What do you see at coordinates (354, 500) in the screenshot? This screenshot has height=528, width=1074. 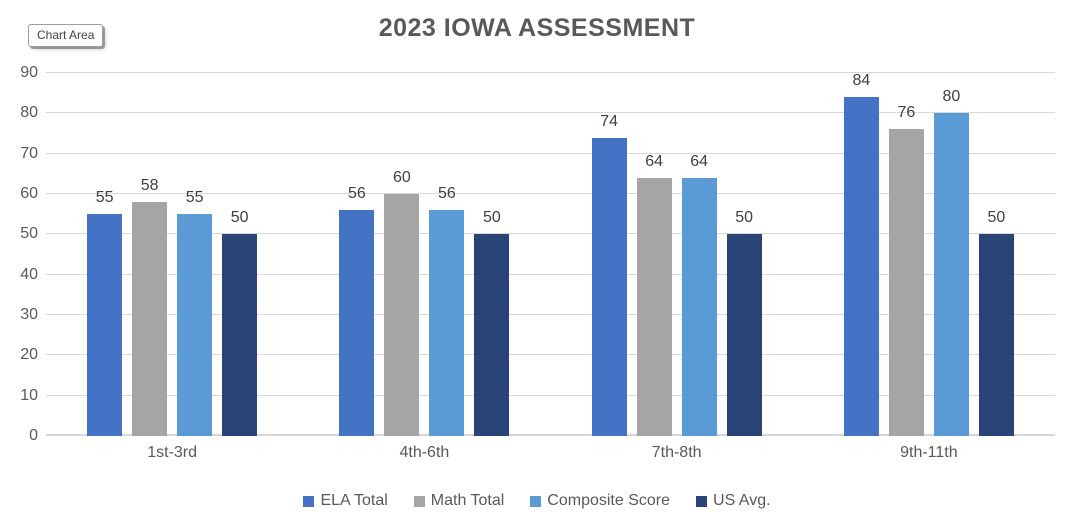 I see `legend-label: ELA Total` at bounding box center [354, 500].